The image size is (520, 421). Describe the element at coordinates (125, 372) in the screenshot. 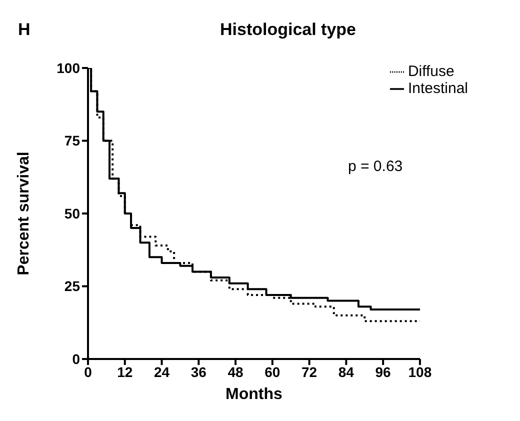

I see `x-tick-label: 12` at that location.